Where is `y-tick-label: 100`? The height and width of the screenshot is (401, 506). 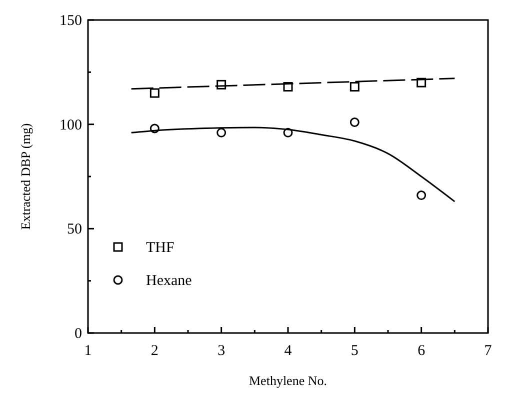
y-tick-label: 100 is located at coordinates (71, 125).